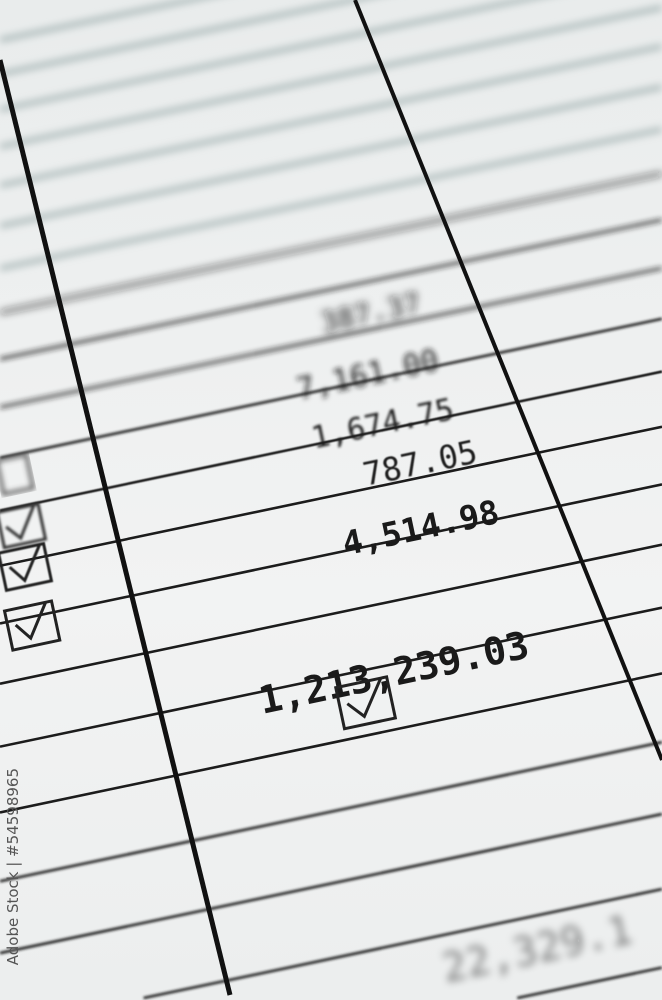 This screenshot has width=662, height=1000. Describe the element at coordinates (13, 867) in the screenshot. I see `watermark: Adobe Stock | #54598965` at that location.